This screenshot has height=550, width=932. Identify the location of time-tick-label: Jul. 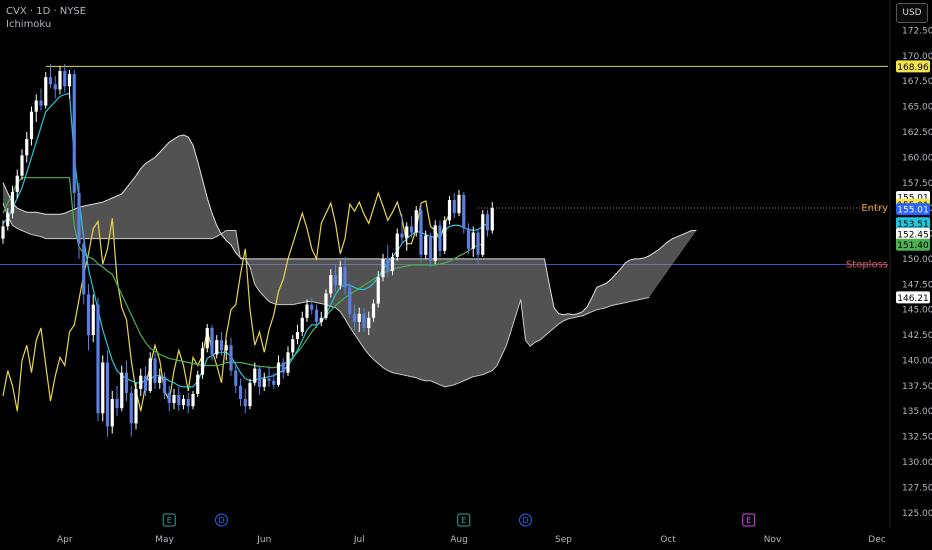
(359, 540).